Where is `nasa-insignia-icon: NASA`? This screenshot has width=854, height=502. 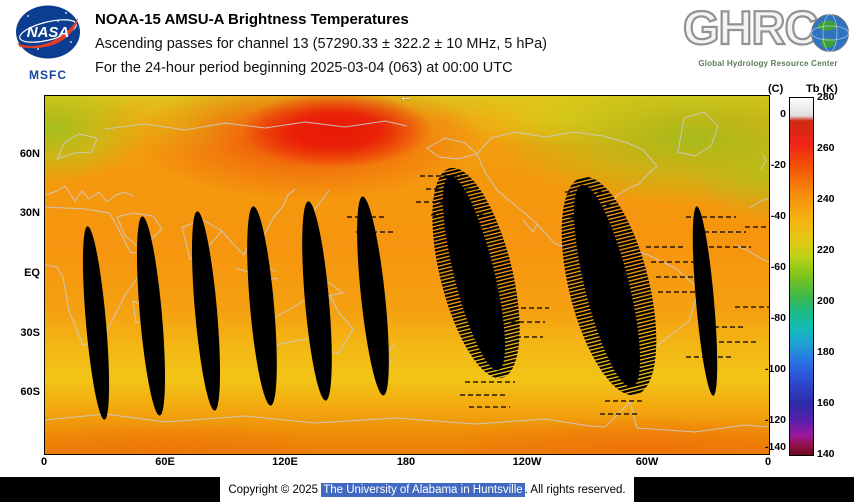
nasa-insignia-icon: NASA is located at coordinates (48, 32).